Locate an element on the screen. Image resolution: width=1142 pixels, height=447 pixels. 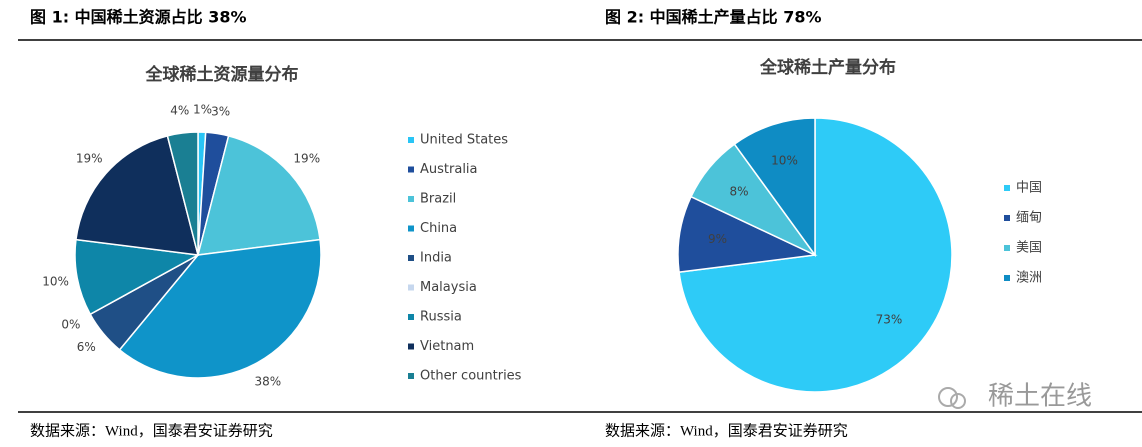
data-label: 3% is located at coordinates (220, 111).